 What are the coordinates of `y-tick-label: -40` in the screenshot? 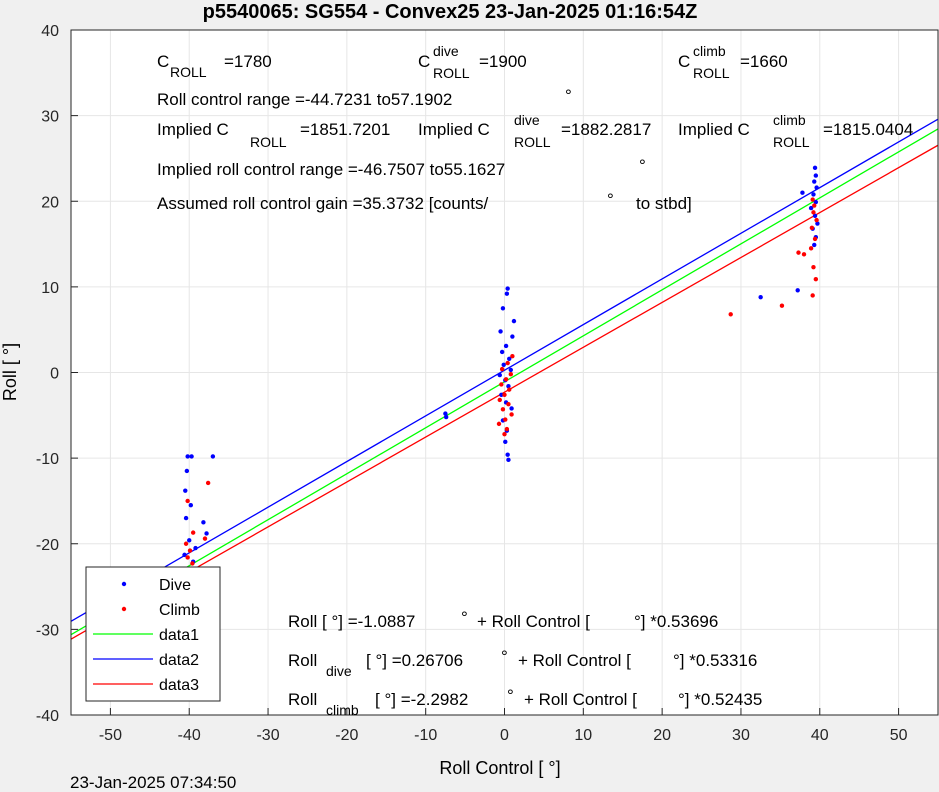 It's located at (47, 716).